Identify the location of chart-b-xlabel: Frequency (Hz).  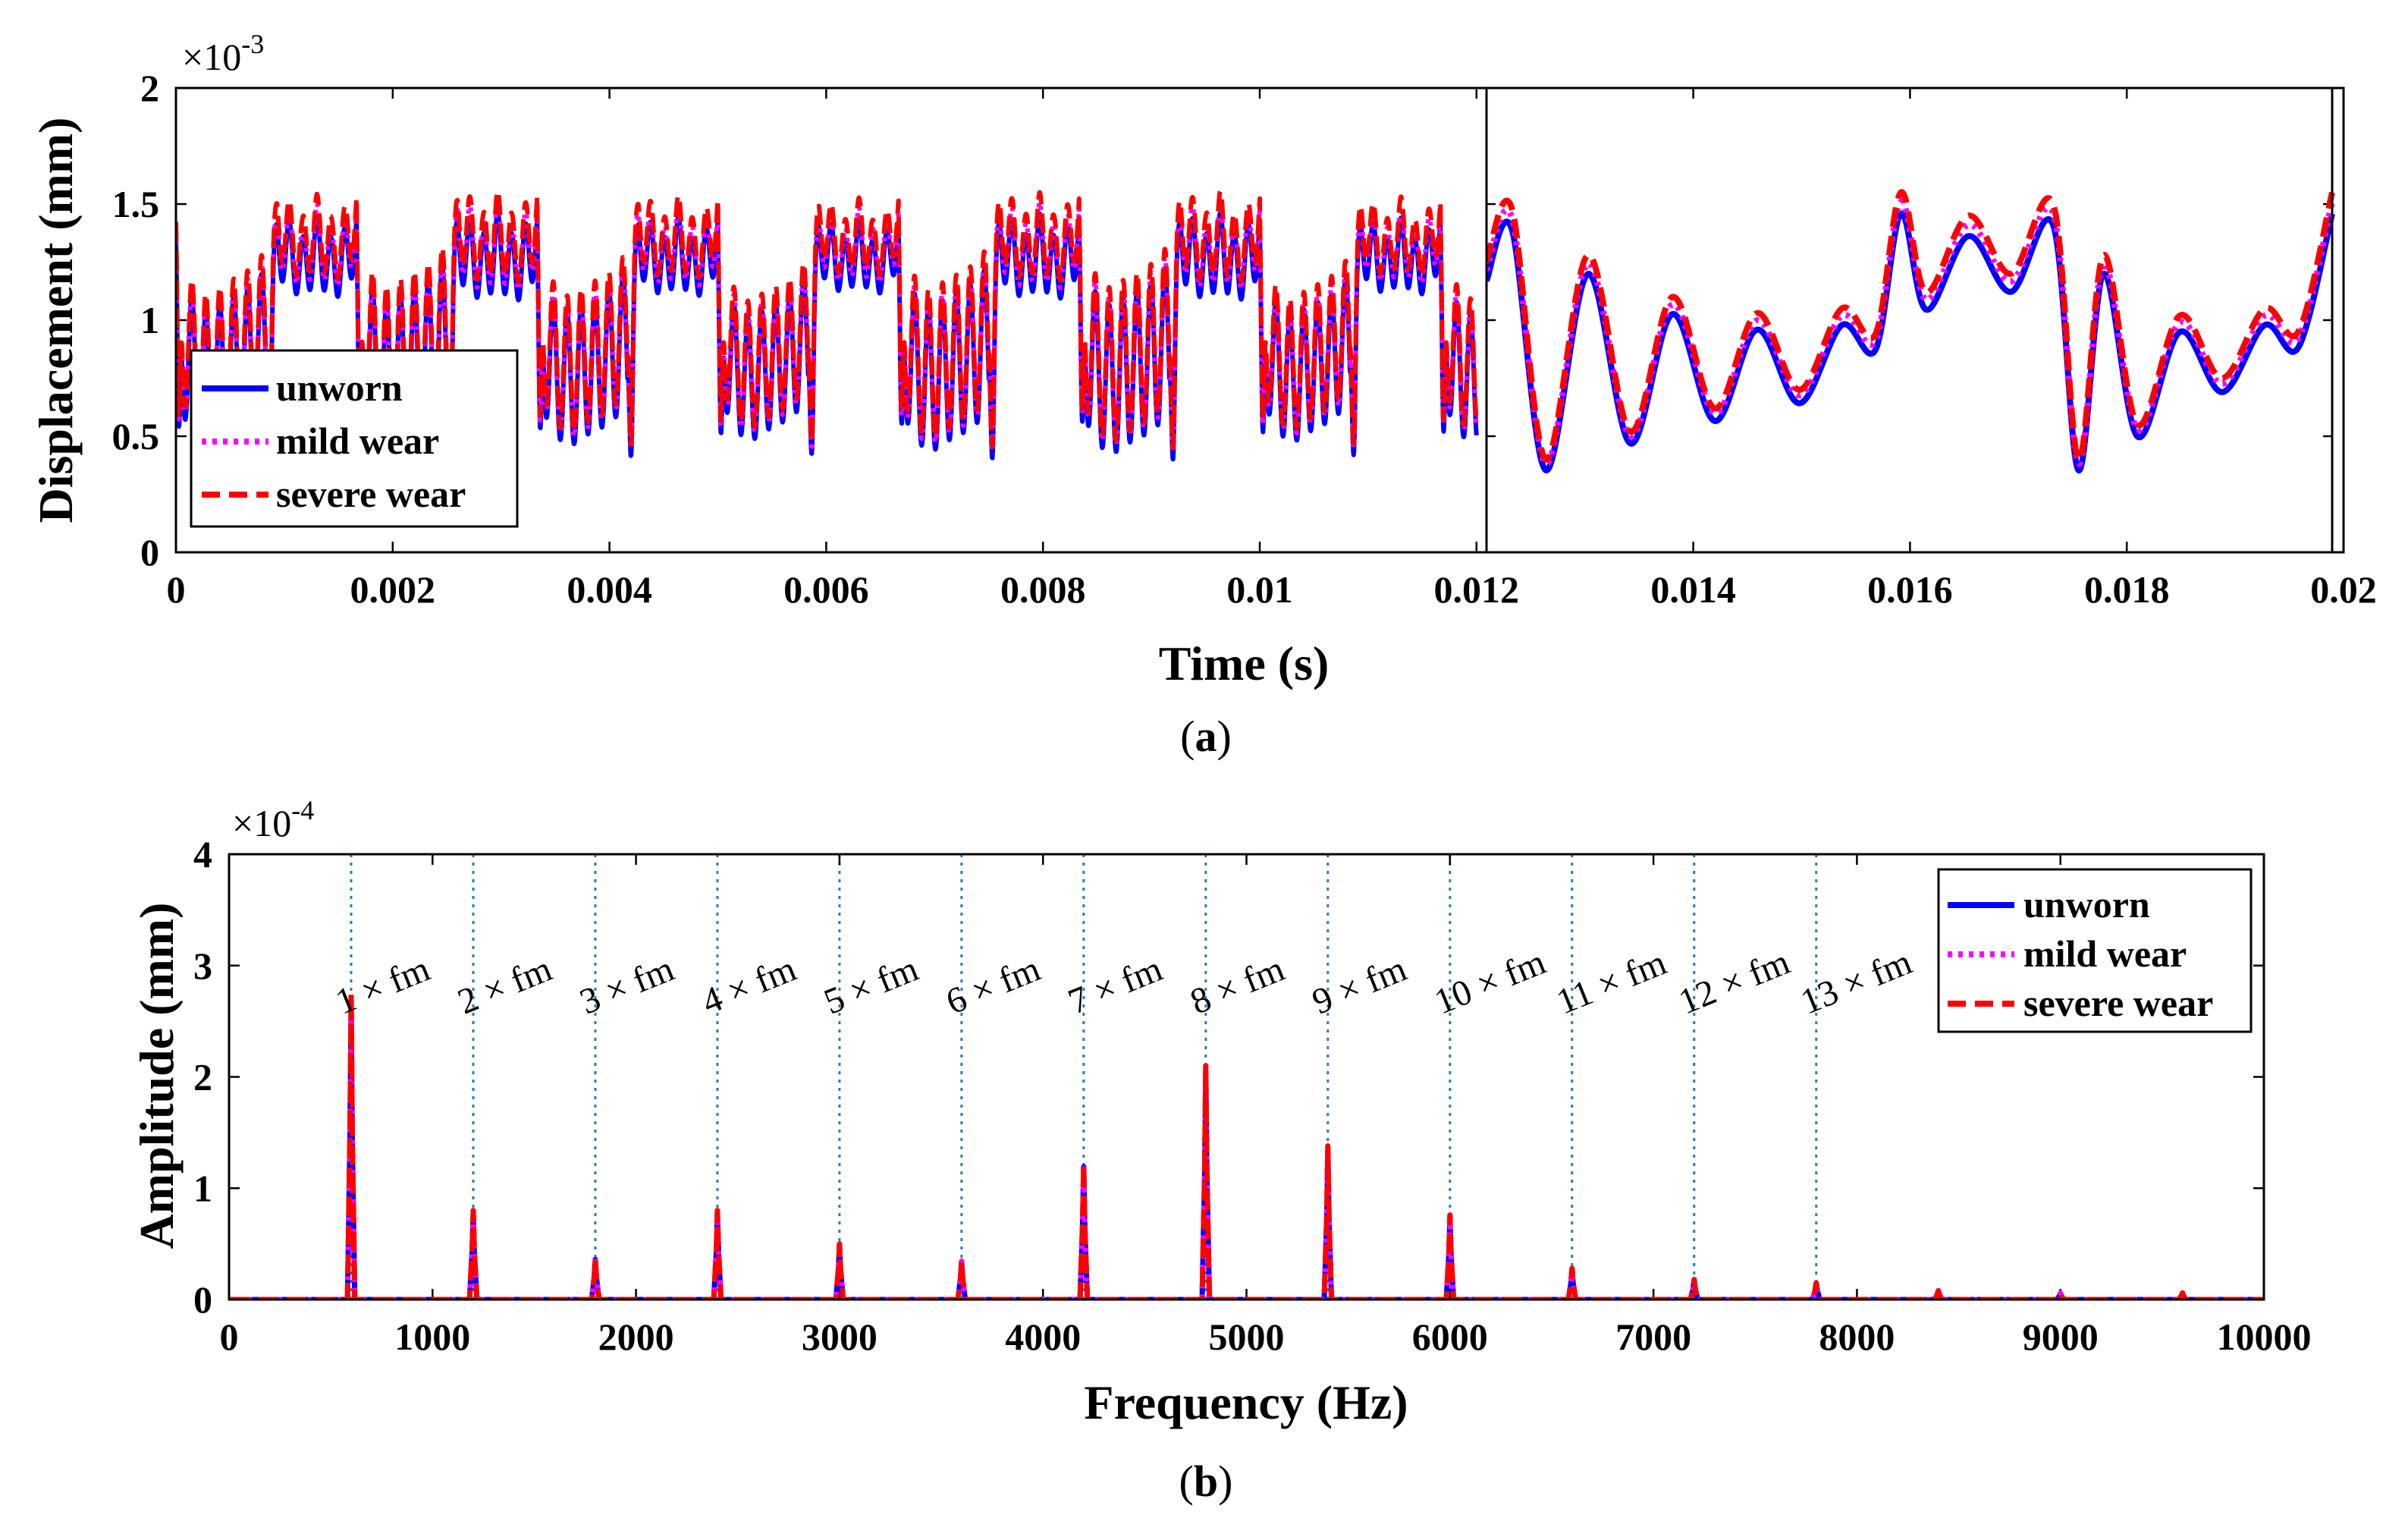
(1246, 1402).